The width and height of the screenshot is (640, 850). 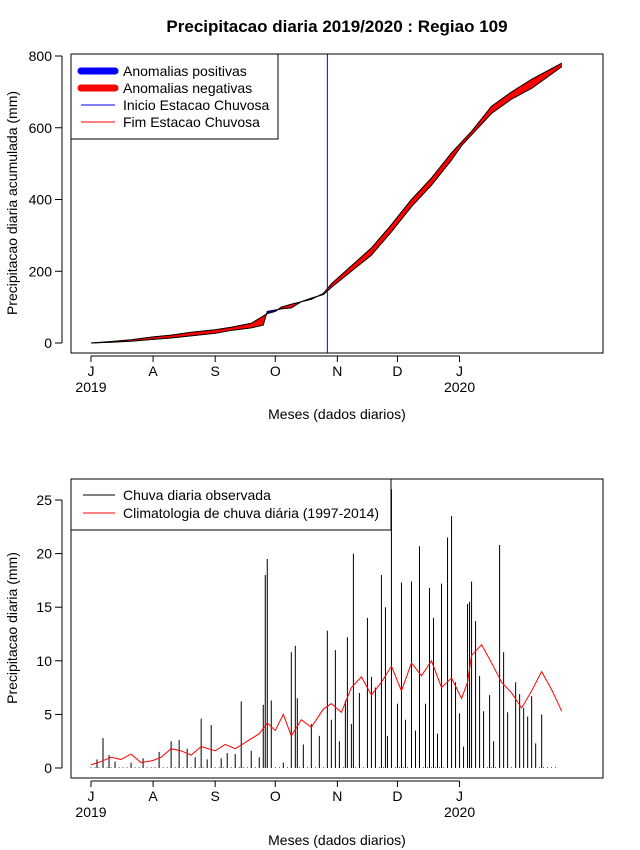 I want to click on y-axis-label: Precipitacao diaria acumulada (mm), so click(x=12, y=203).